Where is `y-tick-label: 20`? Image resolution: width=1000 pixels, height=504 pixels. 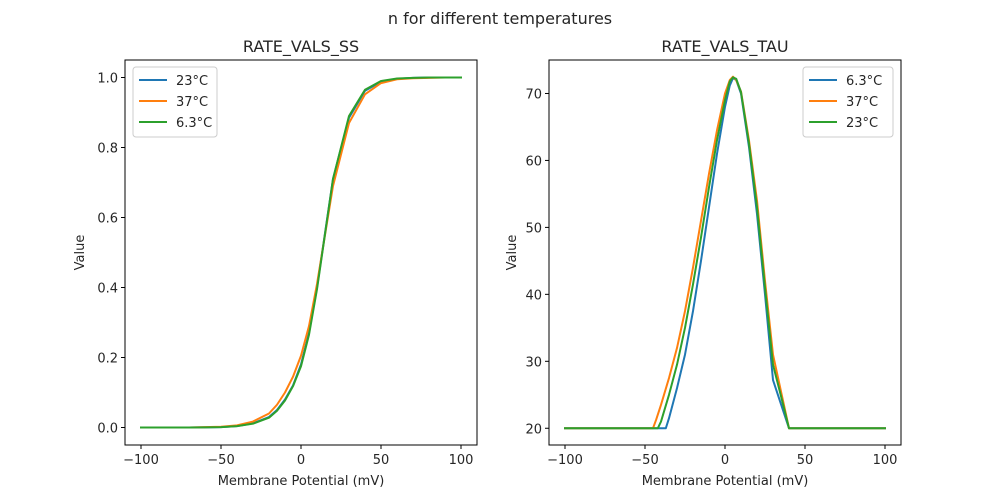
y-tick-label: 20 is located at coordinates (533, 429).